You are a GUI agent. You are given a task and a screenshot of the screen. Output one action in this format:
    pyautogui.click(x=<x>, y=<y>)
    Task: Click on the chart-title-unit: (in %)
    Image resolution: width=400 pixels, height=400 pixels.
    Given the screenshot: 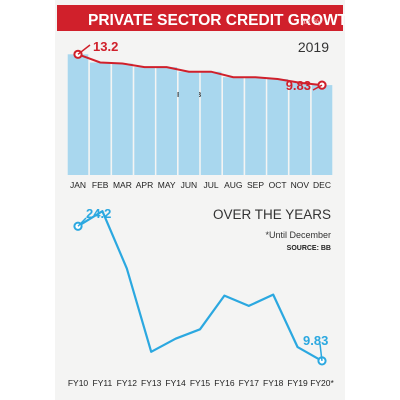 What is the action you would take?
    pyautogui.click(x=311, y=21)
    